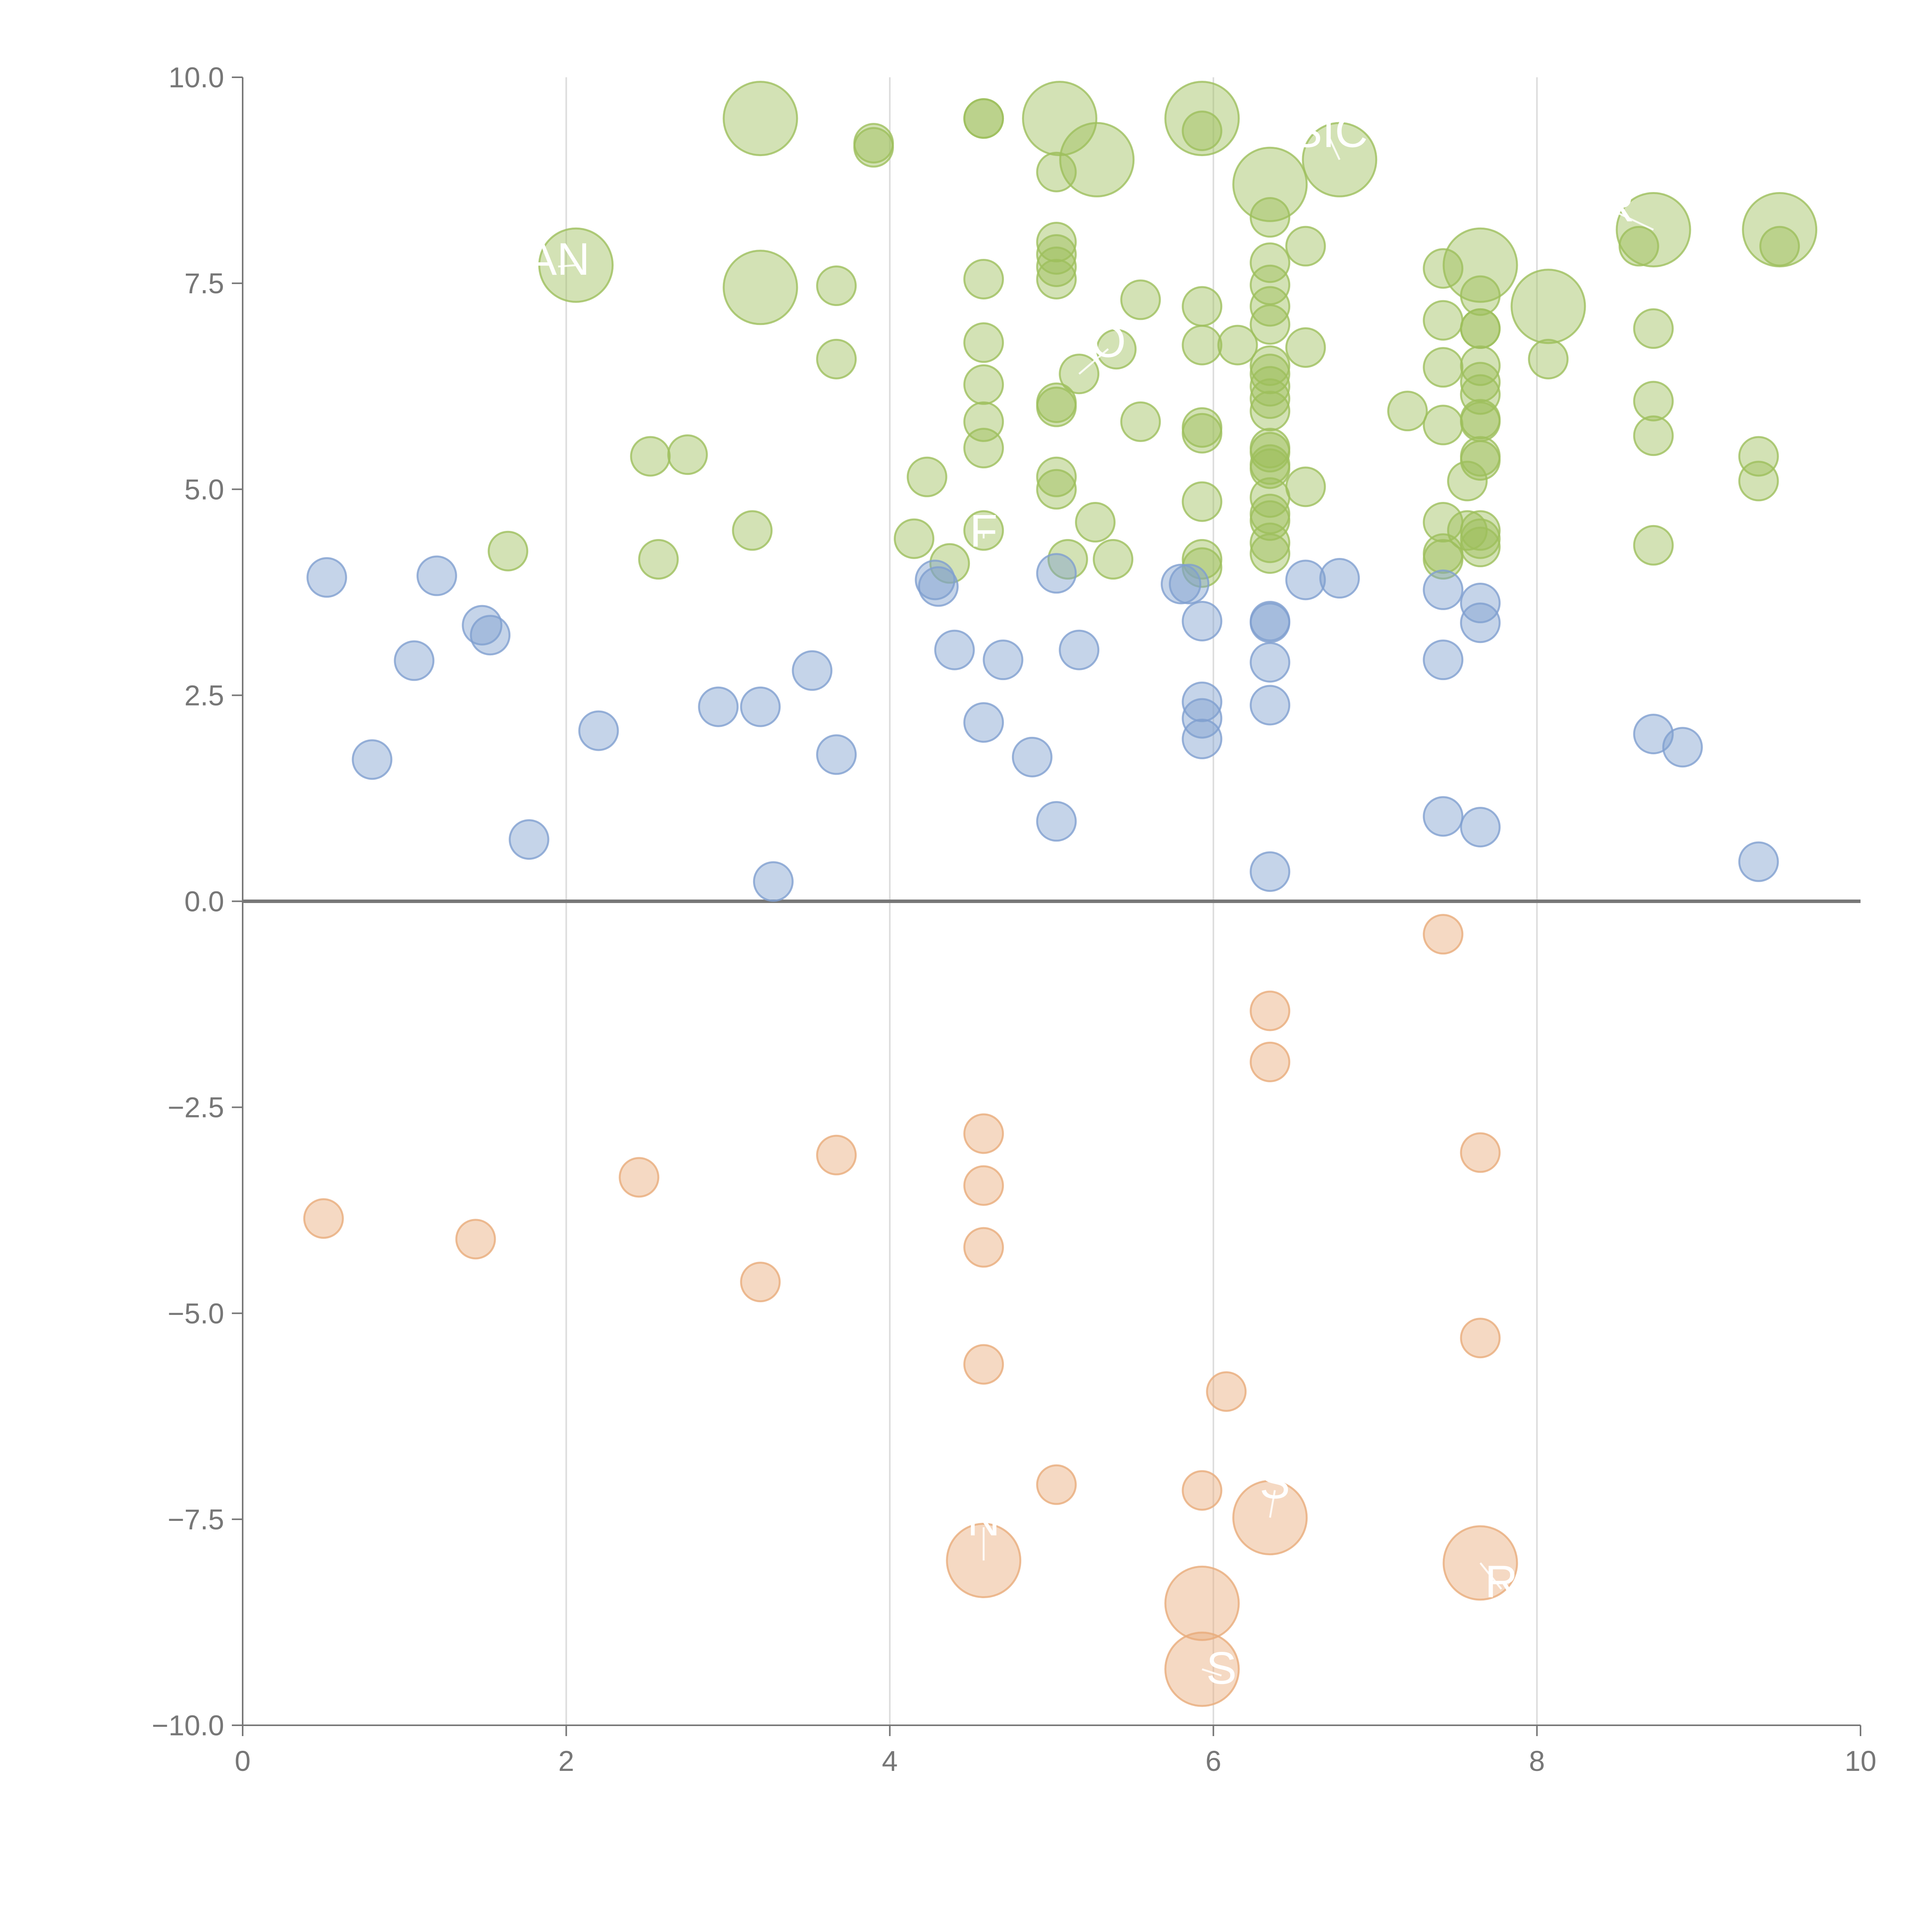  What do you see at coordinates (1330, 131) in the screenshot?
I see `bubble-label: SIC` at bounding box center [1330, 131].